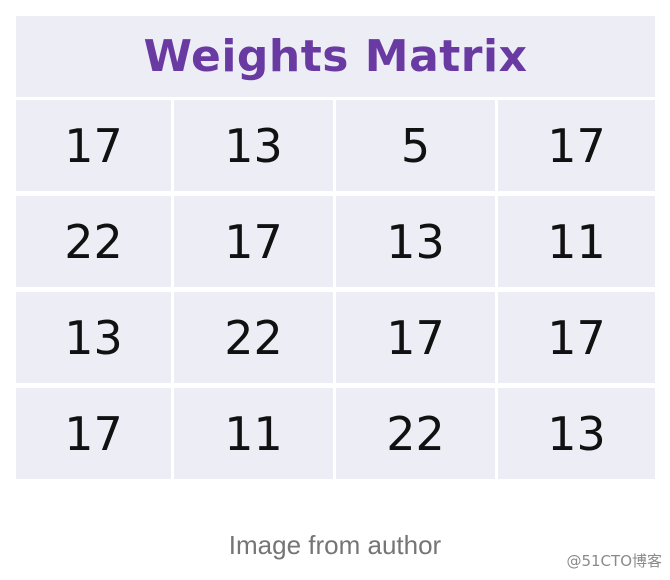 The image size is (670, 580). I want to click on matrix-cell-r1-c2: 13, so click(253, 145).